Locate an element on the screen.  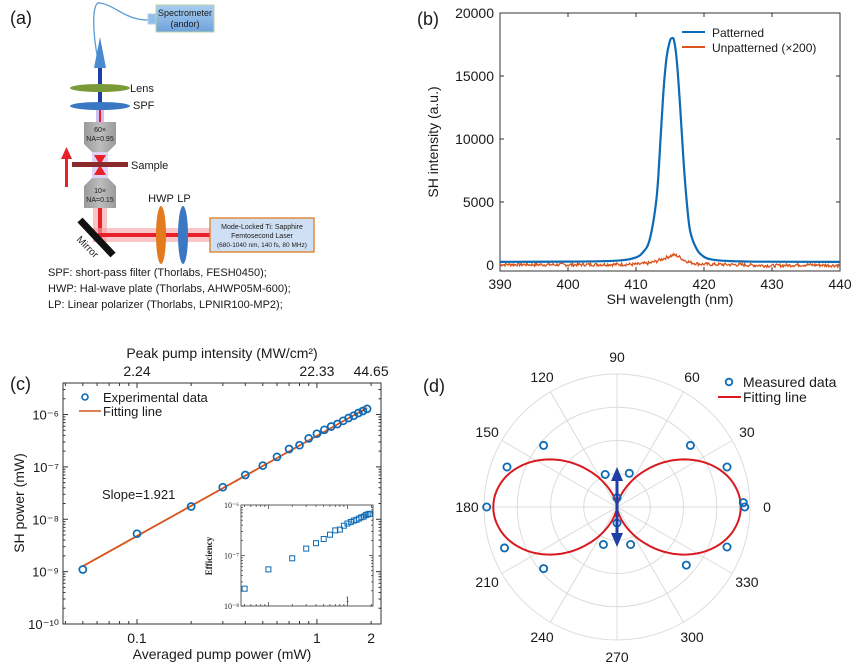
top-x-tick-label-c: 2.24 is located at coordinates (136, 371).